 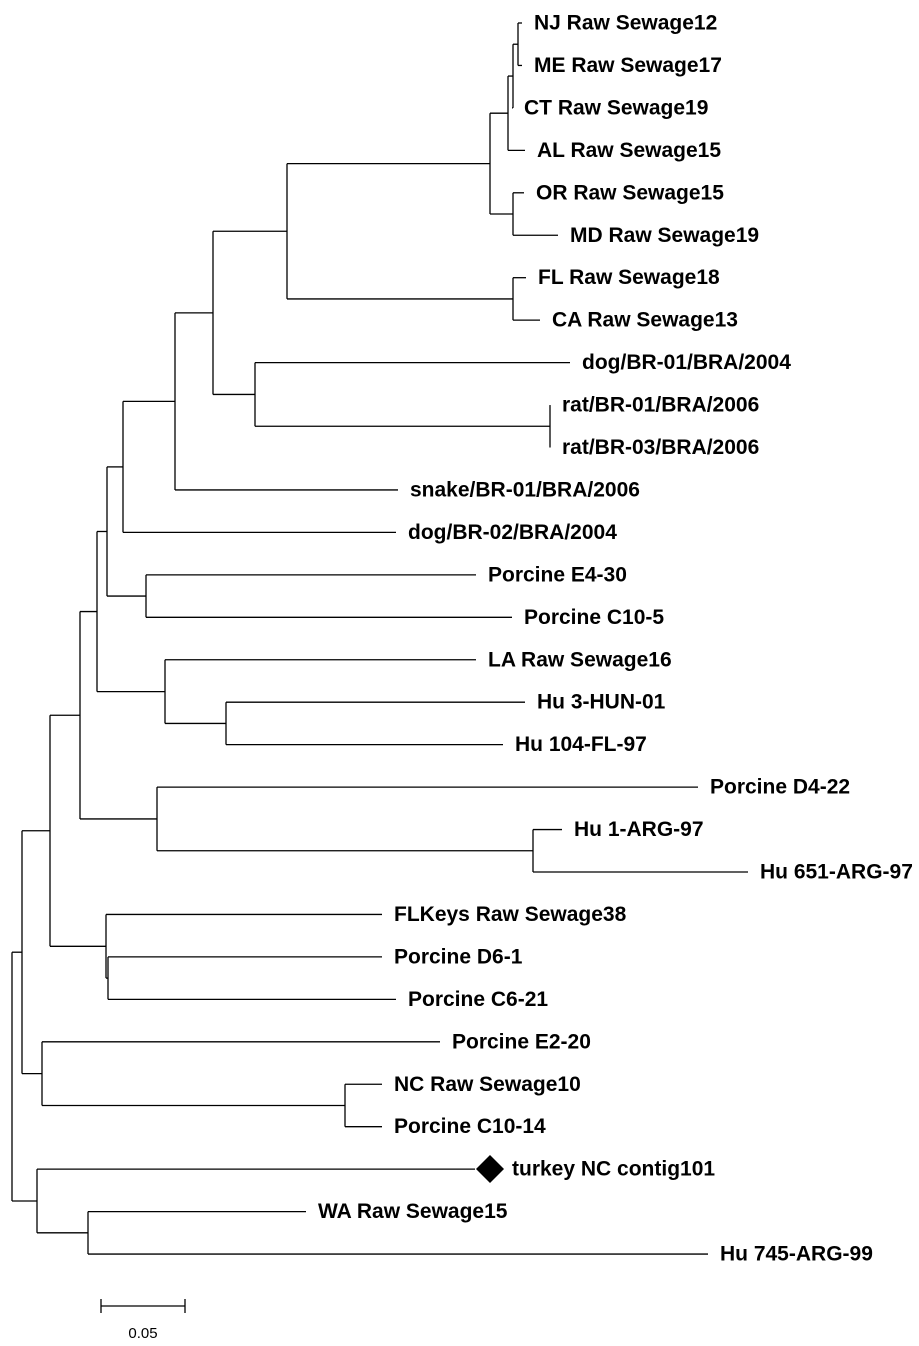 What do you see at coordinates (616, 107) in the screenshot?
I see `leaf-label: CT Raw Sewage19` at bounding box center [616, 107].